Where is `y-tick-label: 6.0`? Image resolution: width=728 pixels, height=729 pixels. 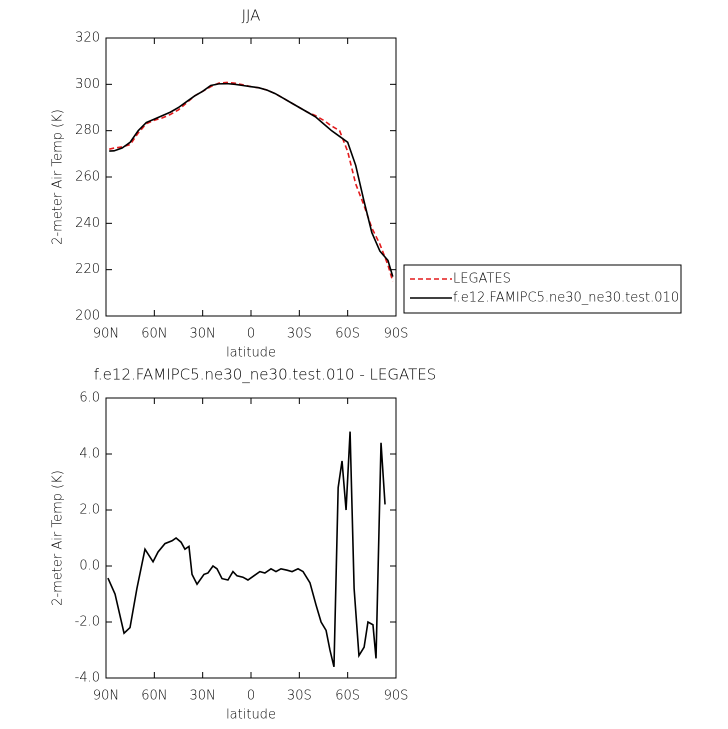 y-tick-label: 6.0 is located at coordinates (89, 398).